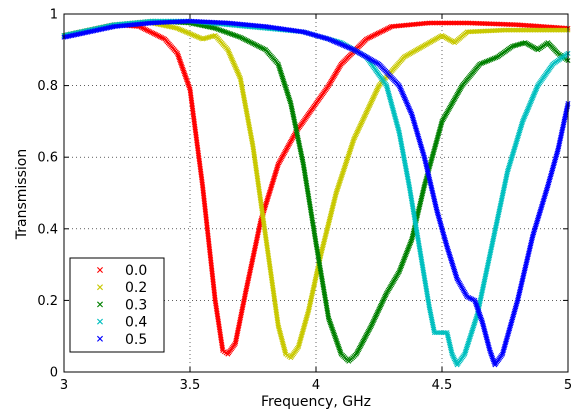  I want to click on legend-box, so click(117, 305).